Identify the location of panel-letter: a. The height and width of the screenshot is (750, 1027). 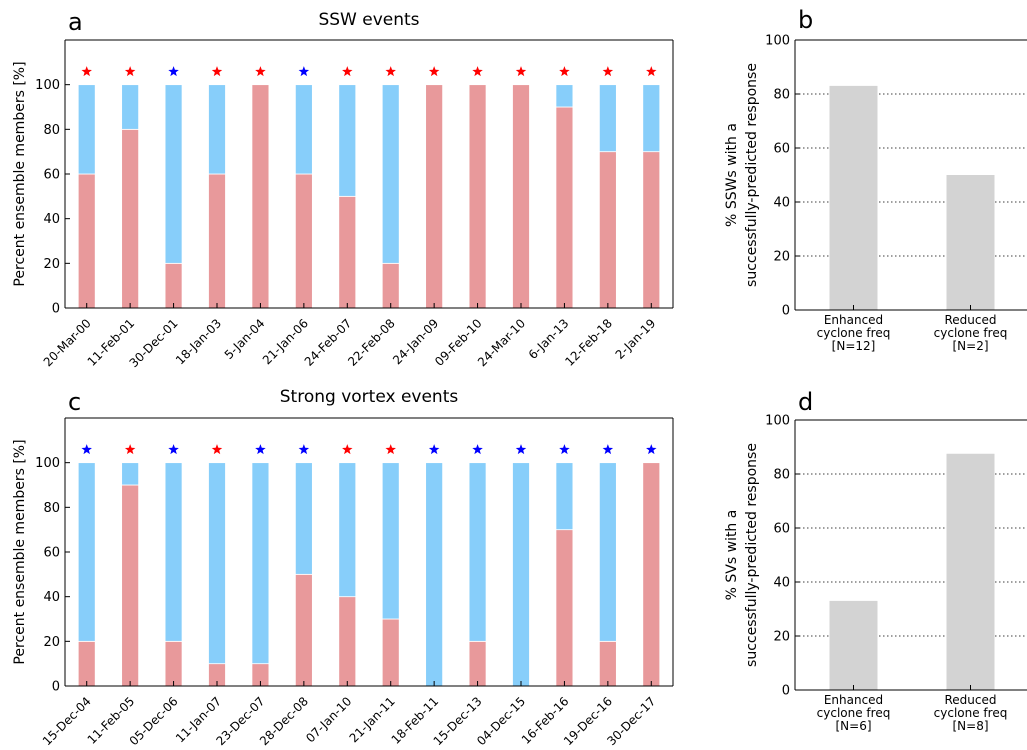
(75, 22).